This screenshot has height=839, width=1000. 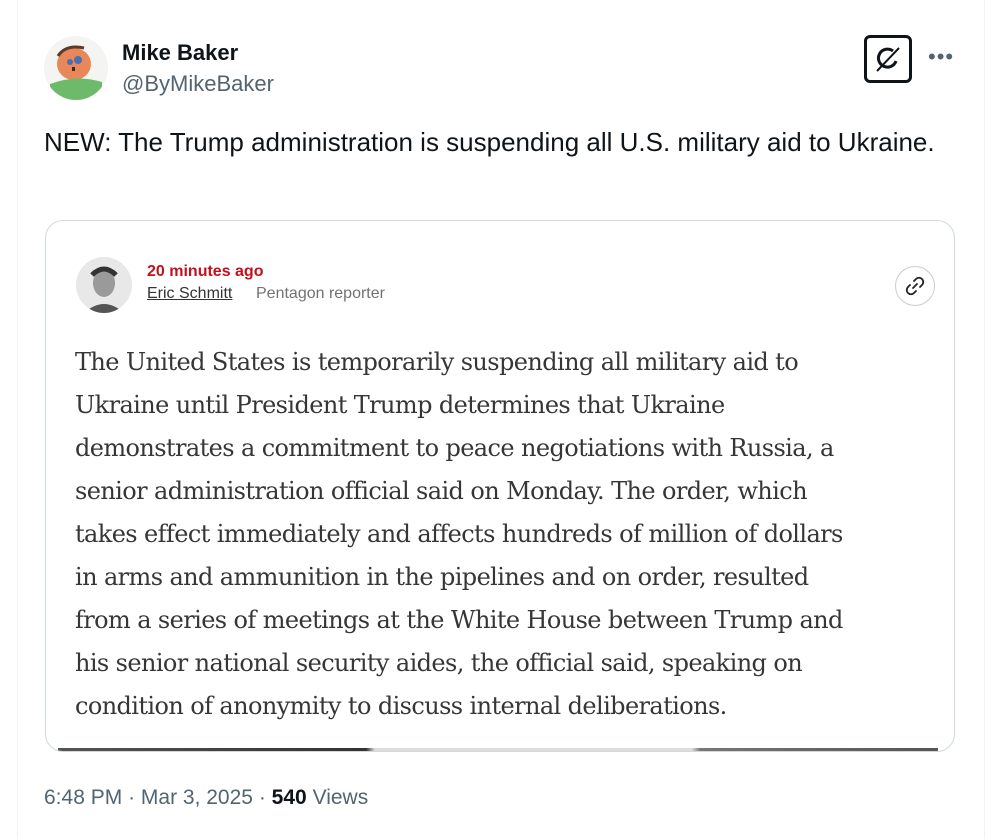 I want to click on views-count: 540, so click(x=289, y=797).